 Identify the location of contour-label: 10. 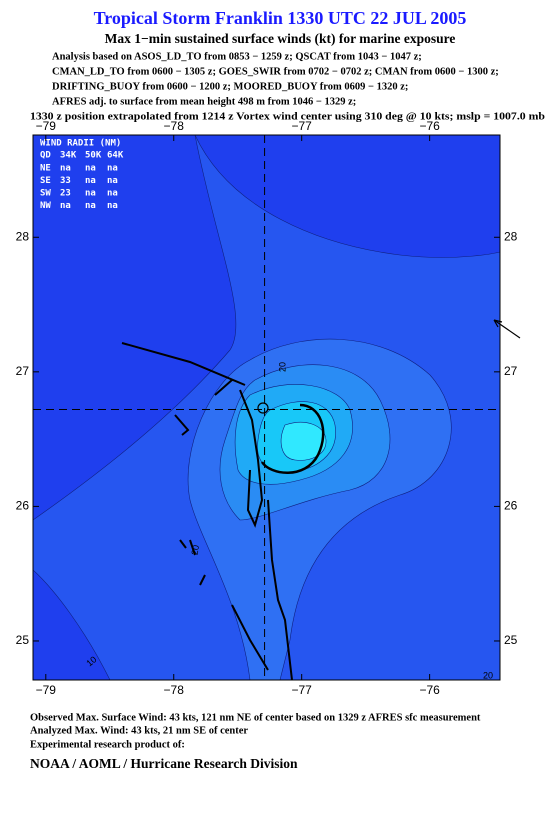
(91, 661).